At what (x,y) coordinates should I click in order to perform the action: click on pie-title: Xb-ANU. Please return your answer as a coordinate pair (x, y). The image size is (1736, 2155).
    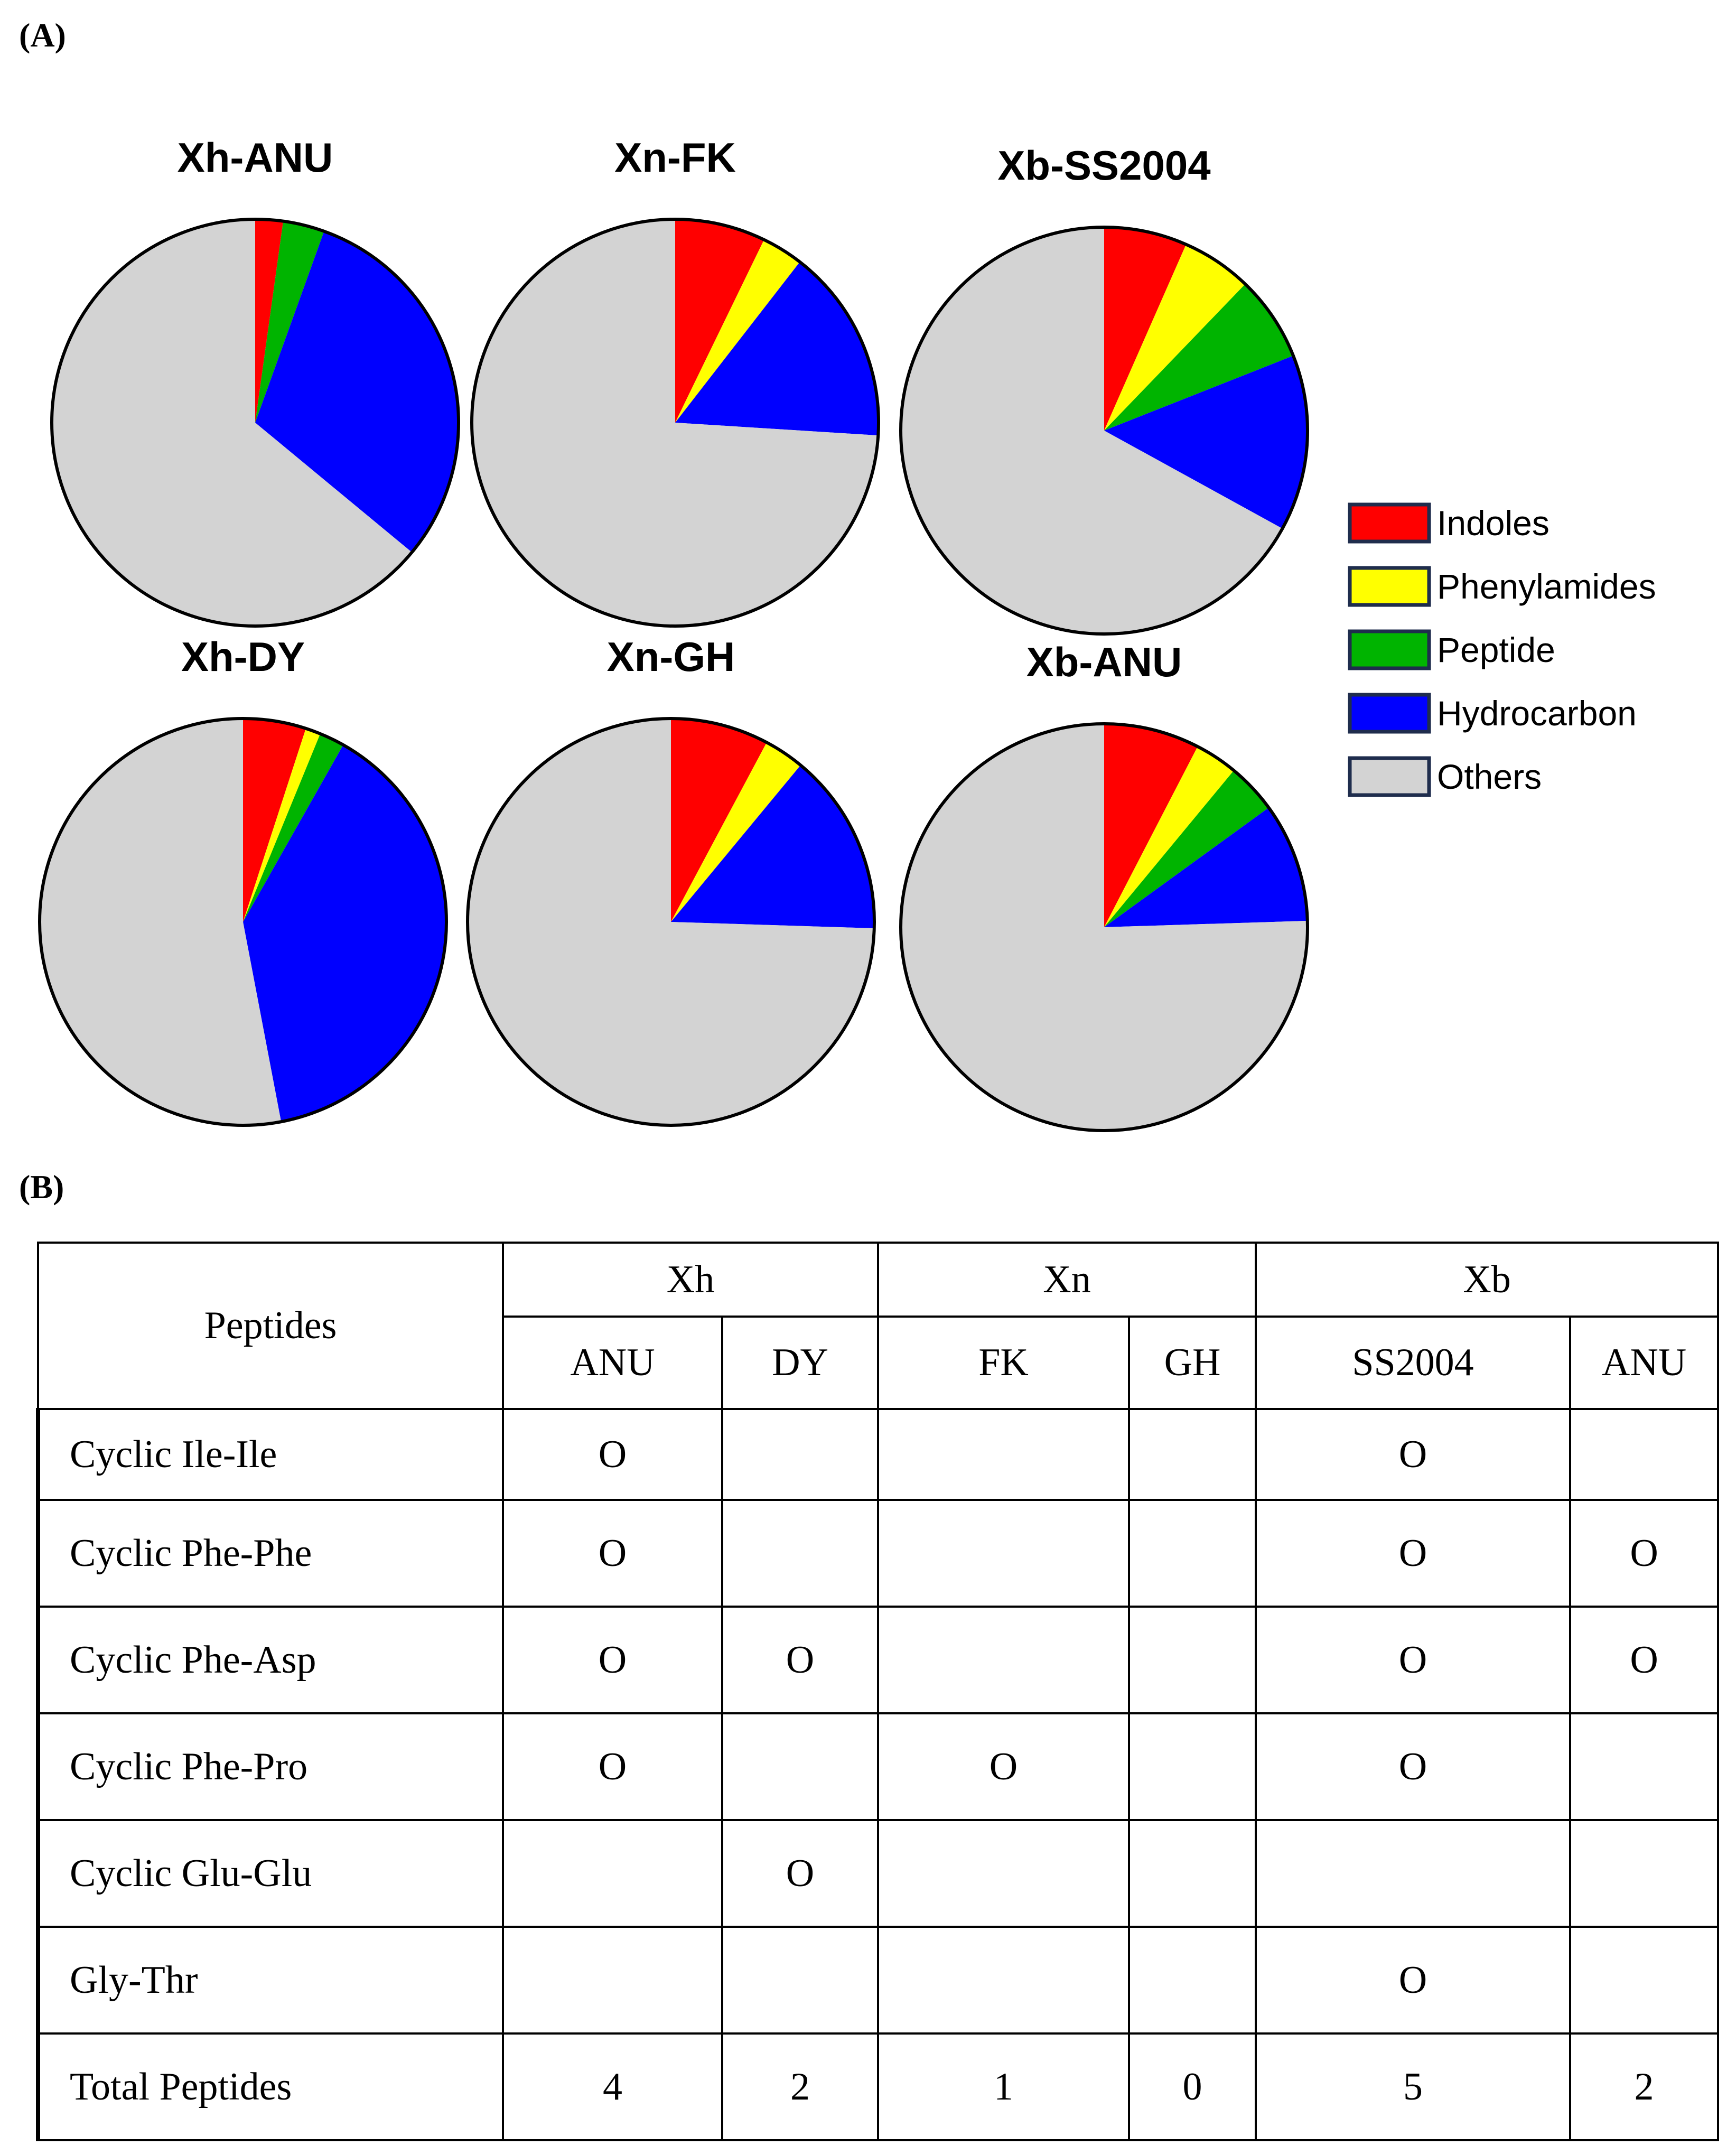
    Looking at the image, I should click on (1104, 662).